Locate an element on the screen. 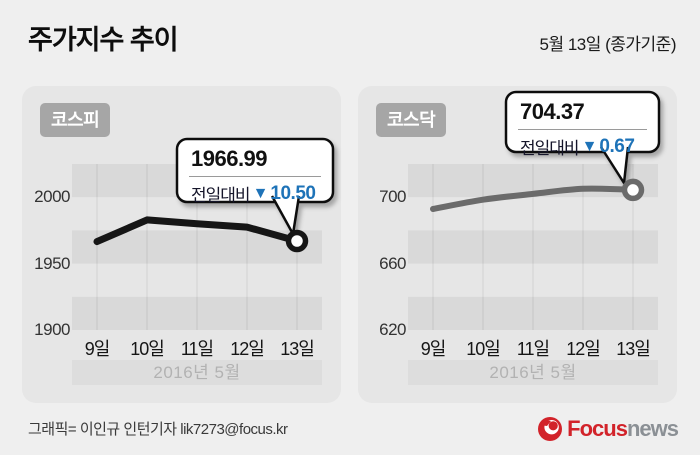 This screenshot has width=700, height=455. page-title: 주가지수 추이 is located at coordinates (103, 40).